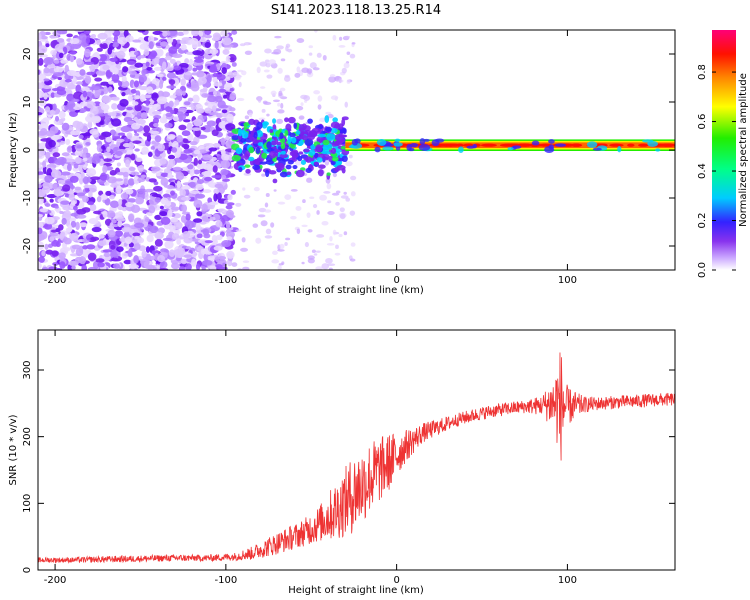 This screenshot has width=750, height=600. Describe the element at coordinates (27, 150) in the screenshot. I see `spectrogram-y-tick-label: 0` at that location.